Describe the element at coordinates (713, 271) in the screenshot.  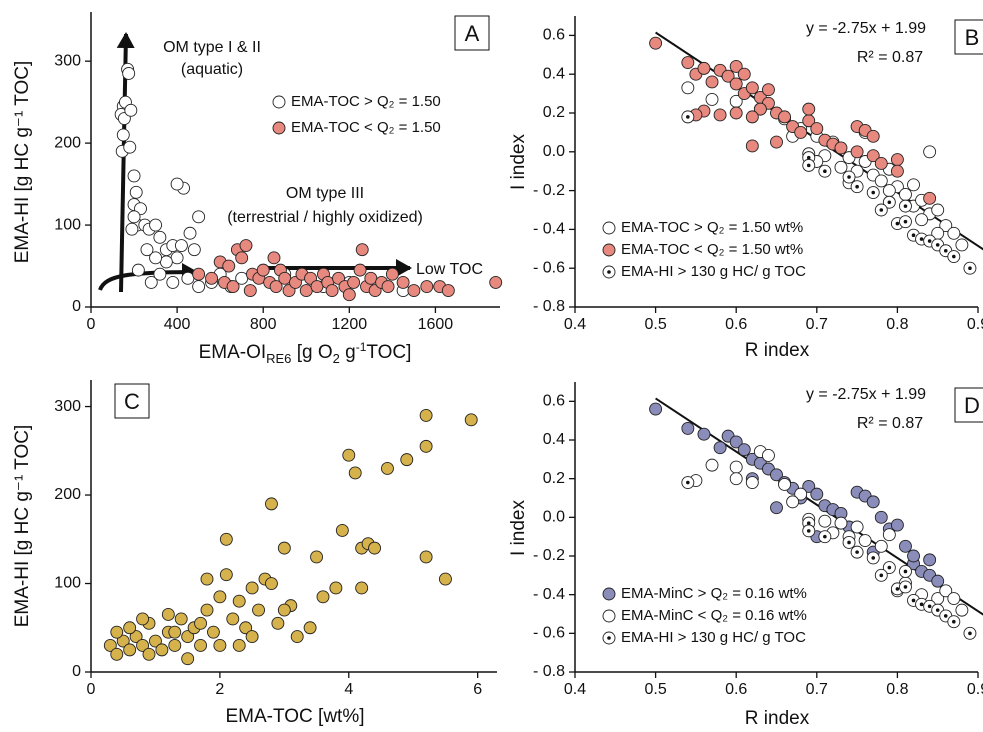
I see `legend-label: EMA-HI > 130 g HC/ g TOC` at that location.